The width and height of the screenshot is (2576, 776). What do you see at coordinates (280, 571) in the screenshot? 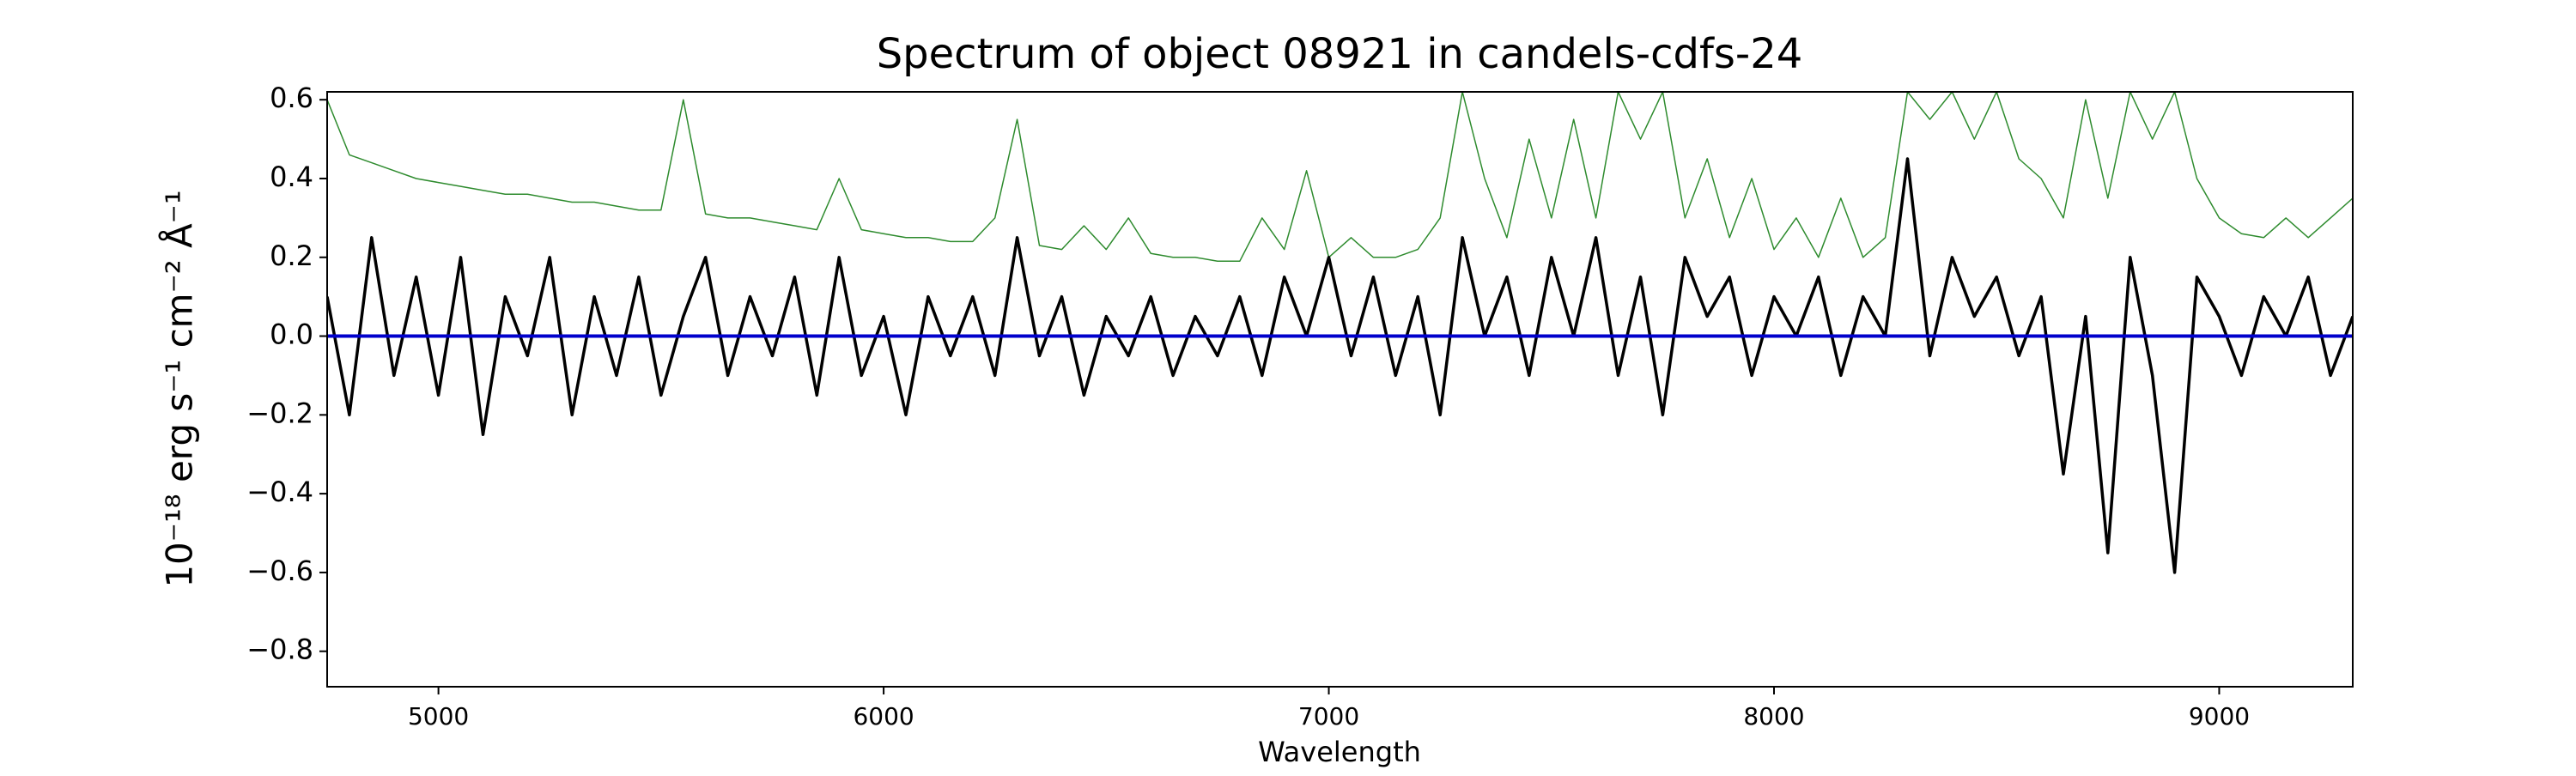
I see `y-tick-label: −0.6` at bounding box center [280, 571].